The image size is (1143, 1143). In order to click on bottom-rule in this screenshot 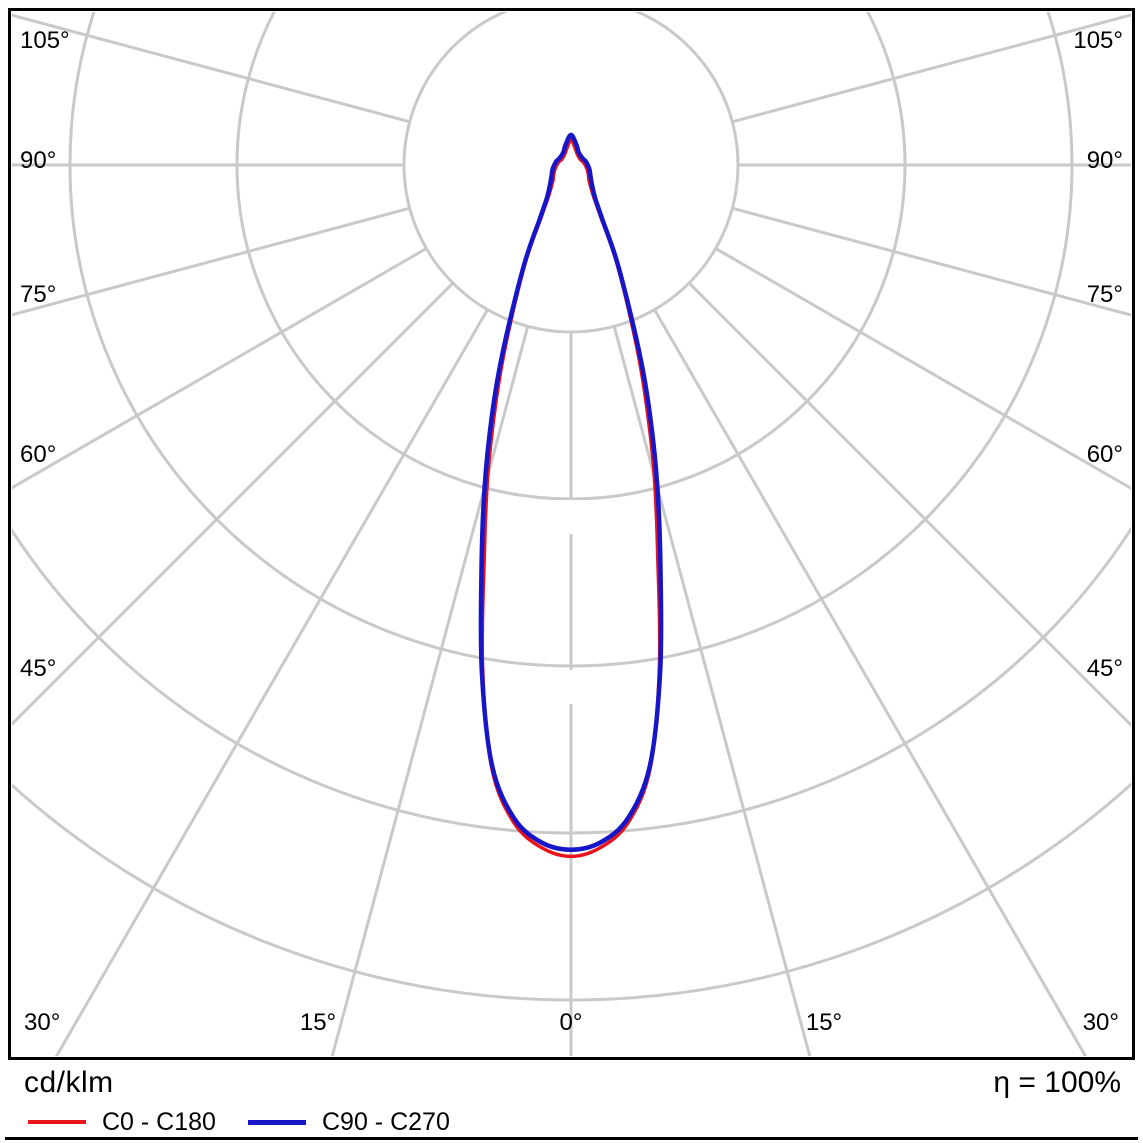, I will do `click(571, 1138)`.